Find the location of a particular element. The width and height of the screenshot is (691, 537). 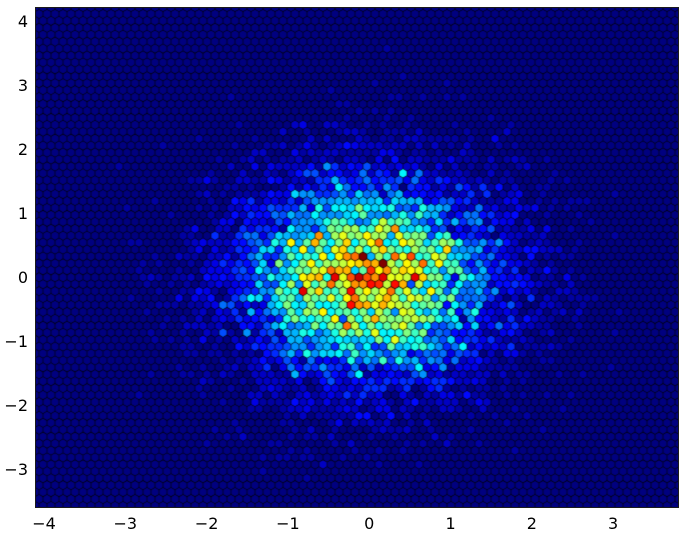

y-tick-label: 2 is located at coordinates (22, 150).